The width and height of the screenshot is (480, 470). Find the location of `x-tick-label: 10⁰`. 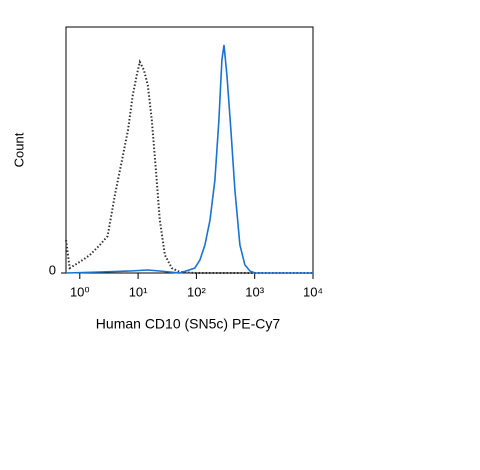

x-tick-label: 10⁰ is located at coordinates (80, 291).